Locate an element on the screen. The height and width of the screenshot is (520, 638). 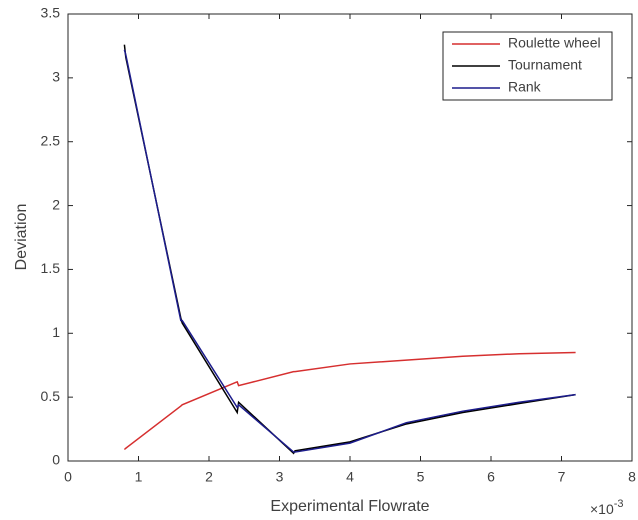
x-tick-label: 0 is located at coordinates (68, 477).